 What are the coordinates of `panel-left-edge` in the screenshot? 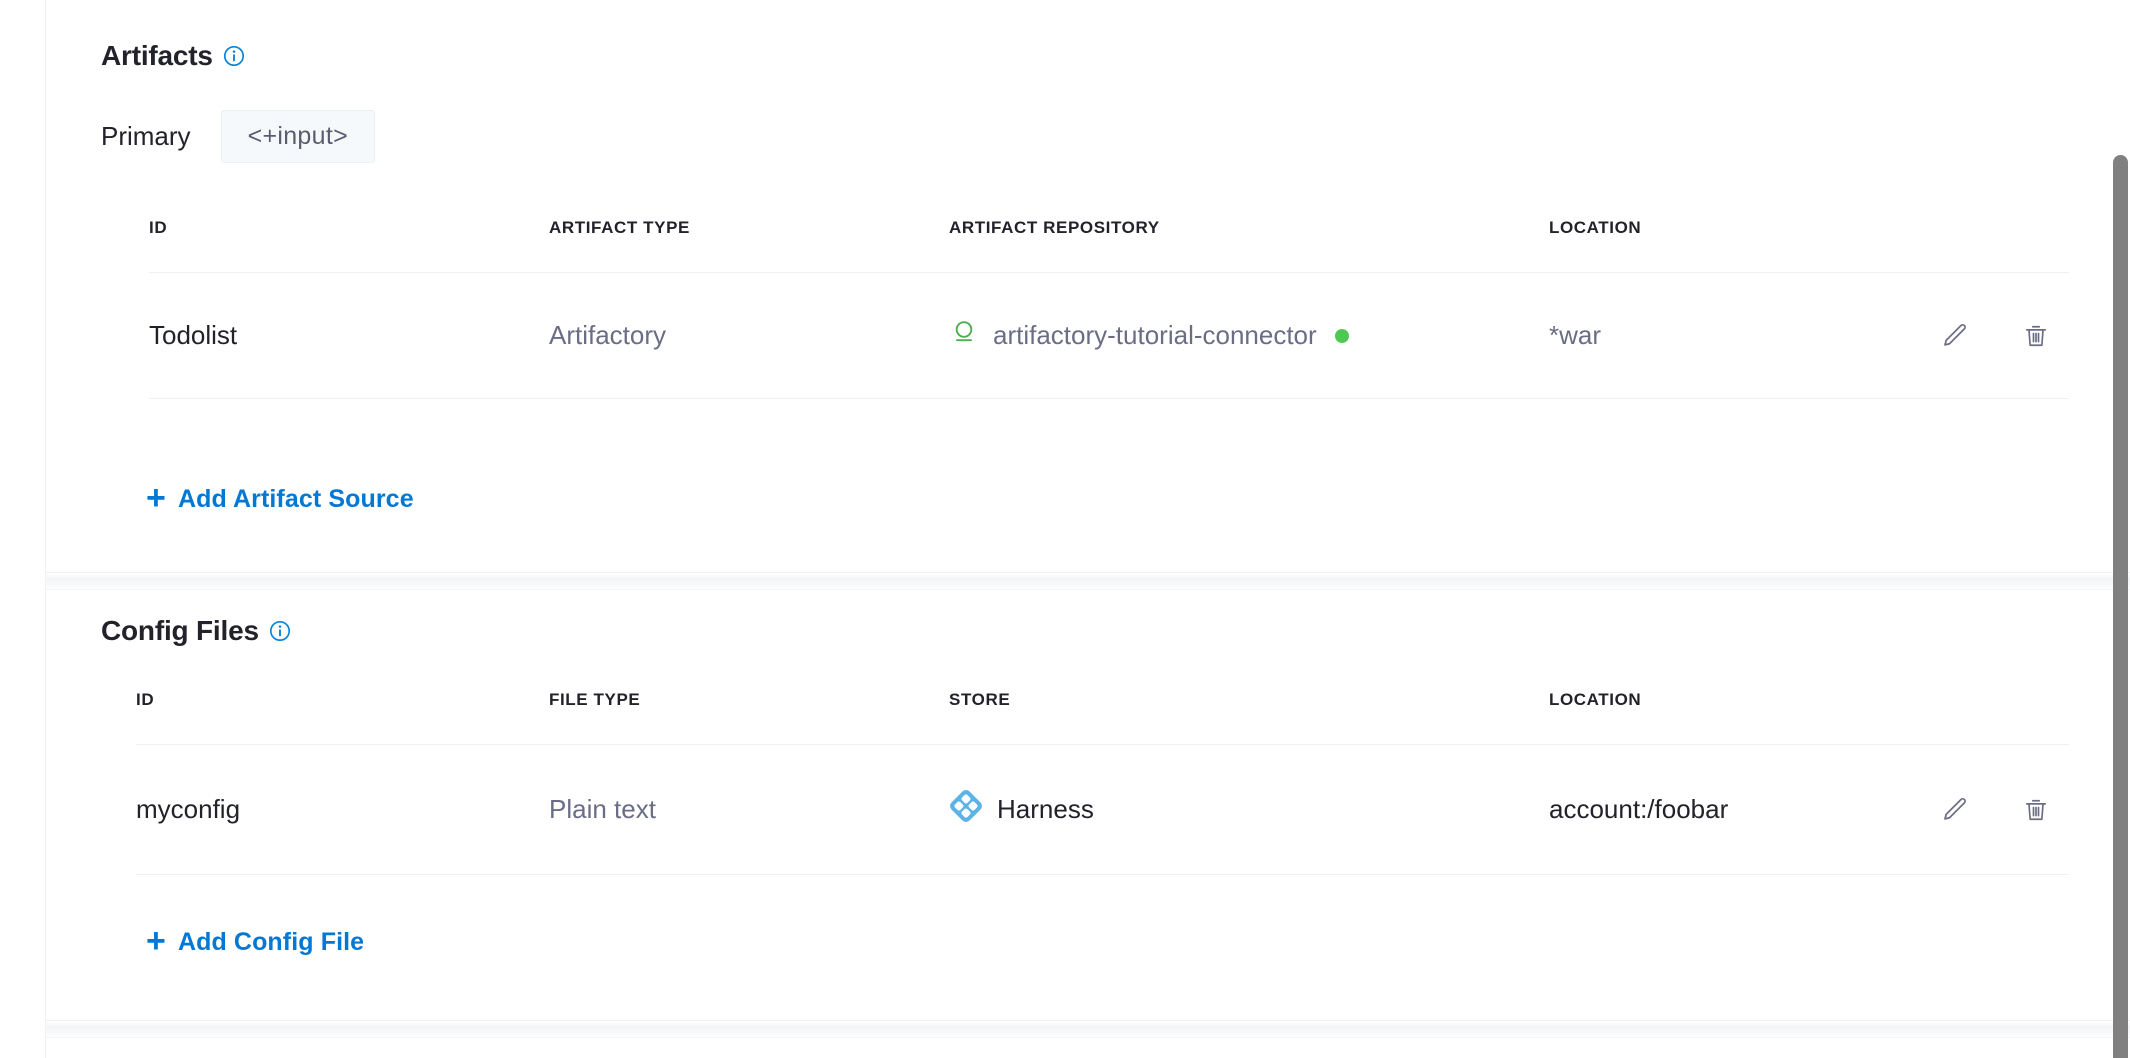 It's located at (45, 529).